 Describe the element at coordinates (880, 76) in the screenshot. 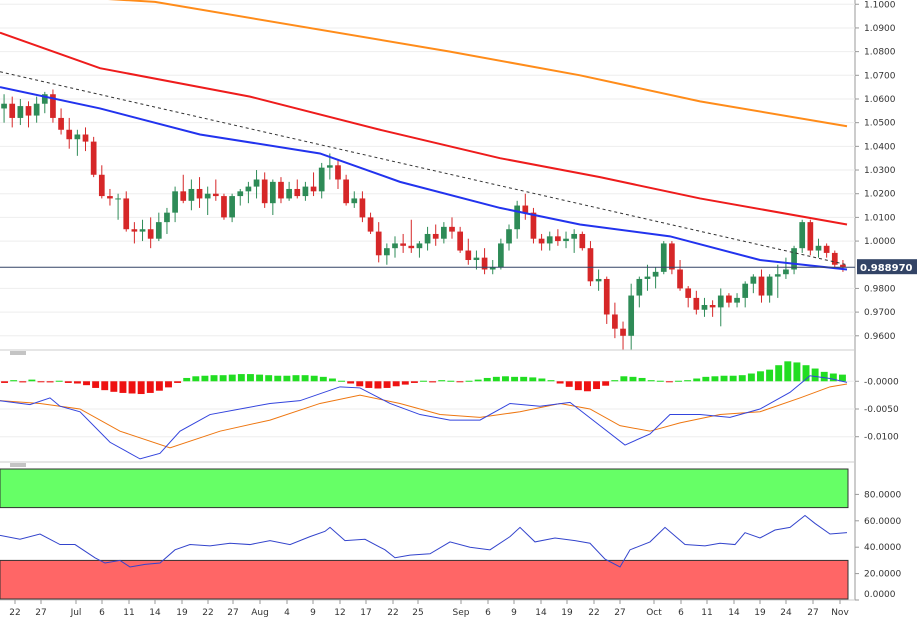

I see `y-tick-label: 1.0700` at that location.